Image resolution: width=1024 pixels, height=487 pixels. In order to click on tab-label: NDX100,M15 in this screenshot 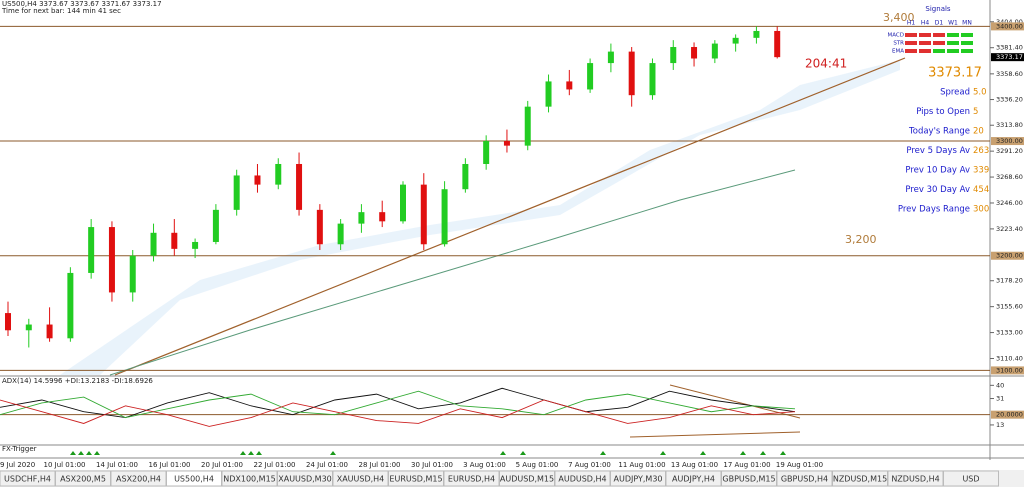, I will do `click(249, 479)`.